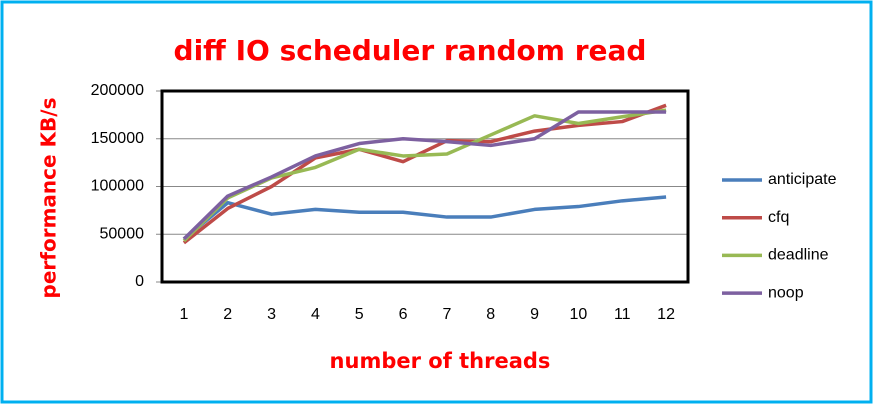 The height and width of the screenshot is (407, 876). What do you see at coordinates (271, 314) in the screenshot?
I see `x-tick-label: 3` at bounding box center [271, 314].